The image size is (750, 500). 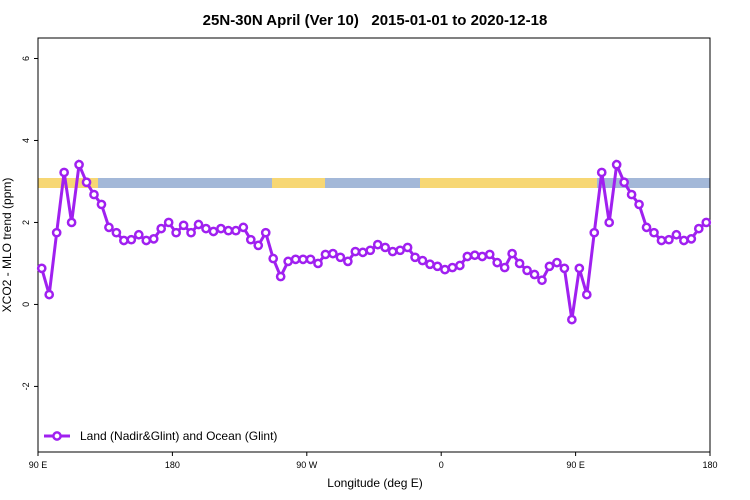 What do you see at coordinates (26, 58) in the screenshot?
I see `y-tick-label: 6` at bounding box center [26, 58].